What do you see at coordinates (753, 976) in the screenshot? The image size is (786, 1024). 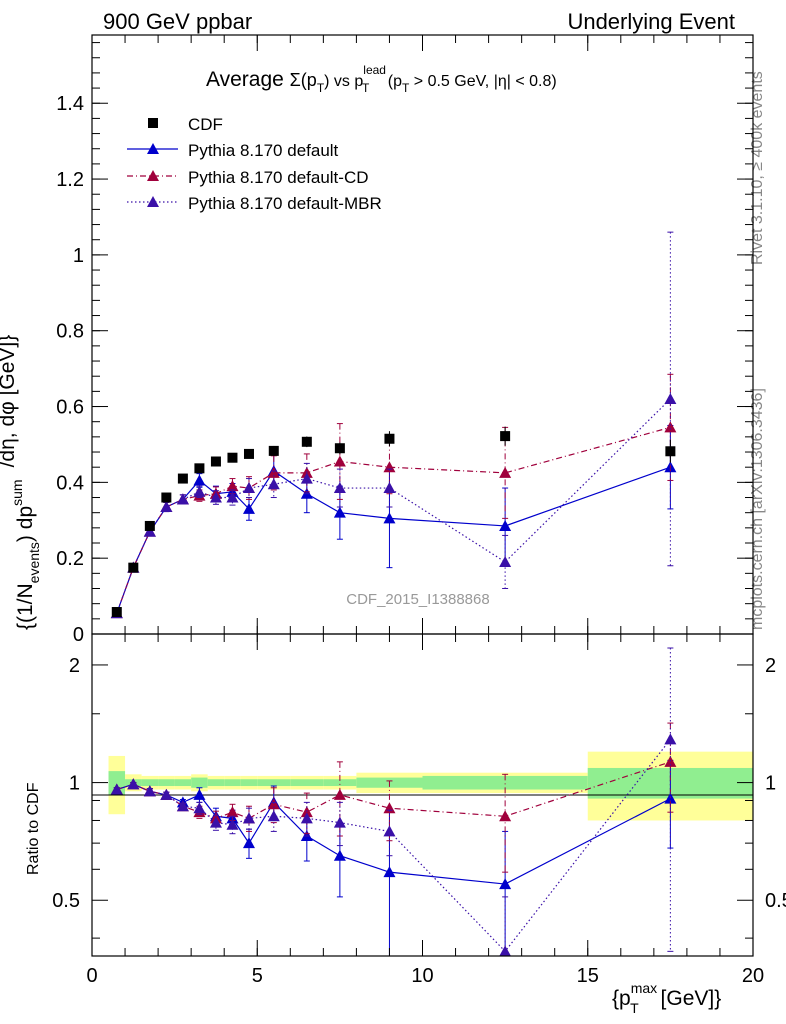 I see `xtick-label-4: 20` at bounding box center [753, 976].